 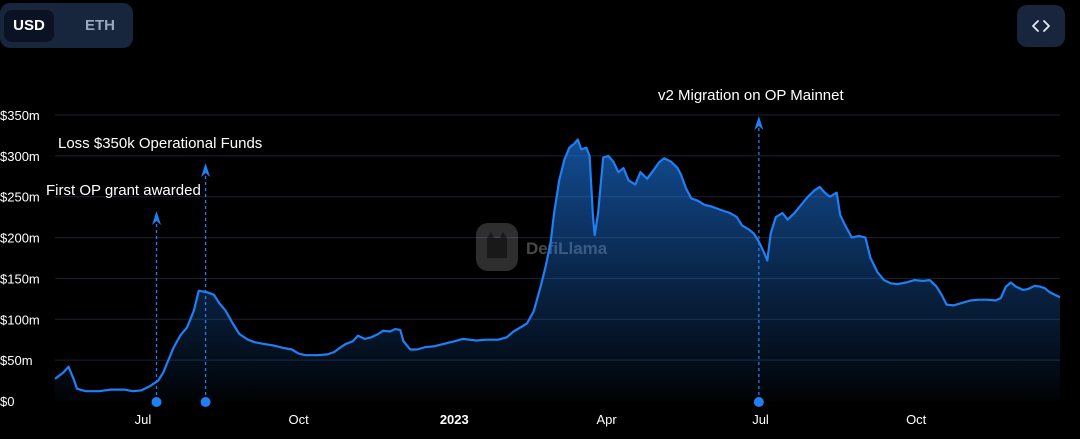 What do you see at coordinates (606, 419) in the screenshot?
I see `x-tick-label: Apr` at bounding box center [606, 419].